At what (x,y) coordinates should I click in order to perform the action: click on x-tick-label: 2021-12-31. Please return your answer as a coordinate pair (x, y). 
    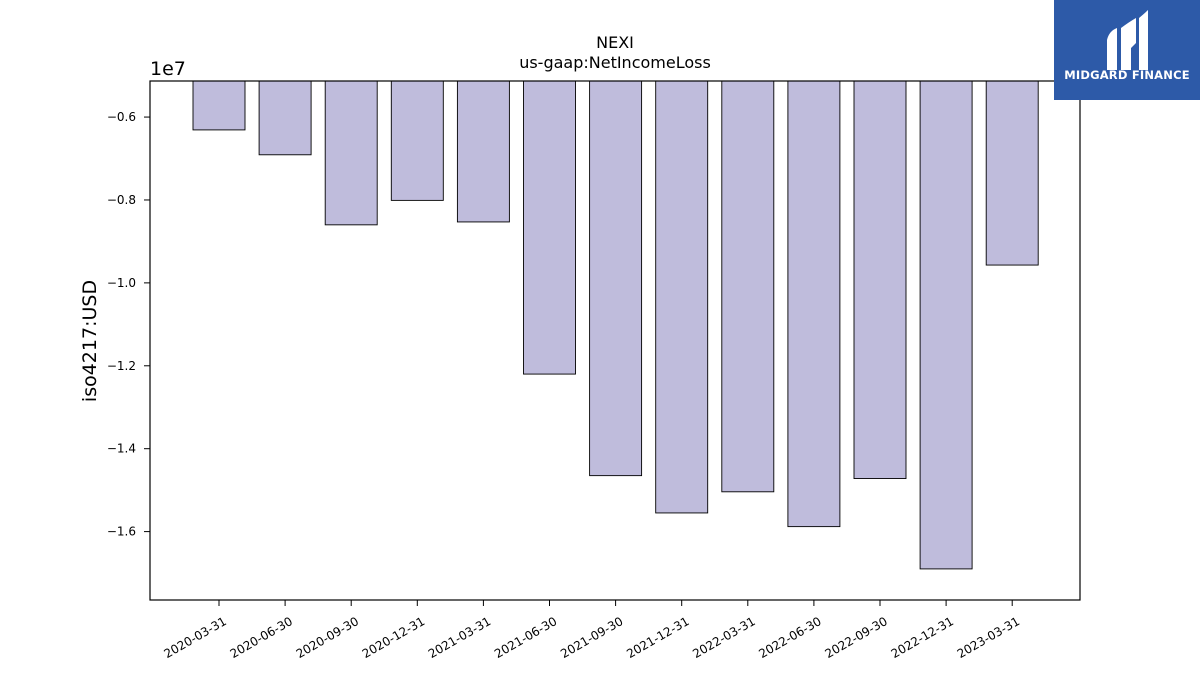
    Looking at the image, I should click on (657, 637).